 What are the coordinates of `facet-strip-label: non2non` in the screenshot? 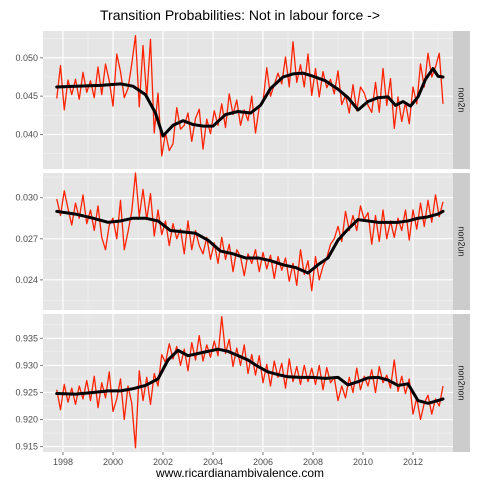 It's located at (462, 382).